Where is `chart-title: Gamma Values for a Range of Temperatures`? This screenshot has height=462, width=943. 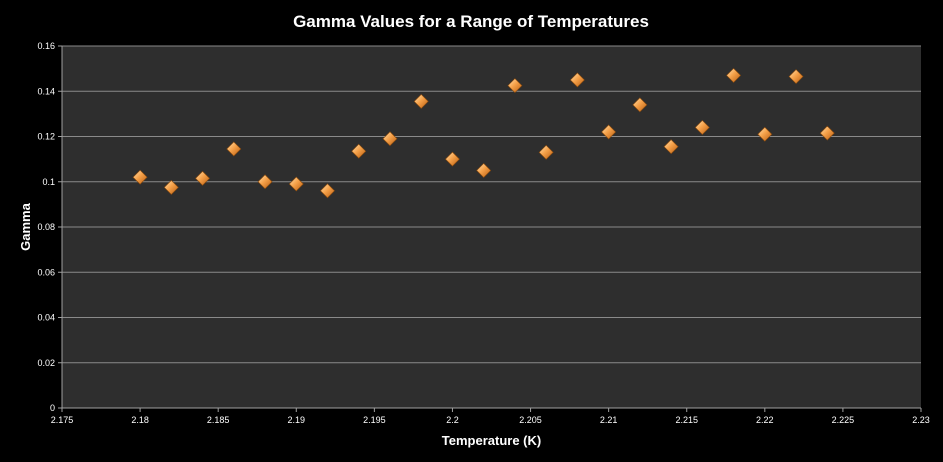 chart-title: Gamma Values for a Range of Temperatures is located at coordinates (471, 21).